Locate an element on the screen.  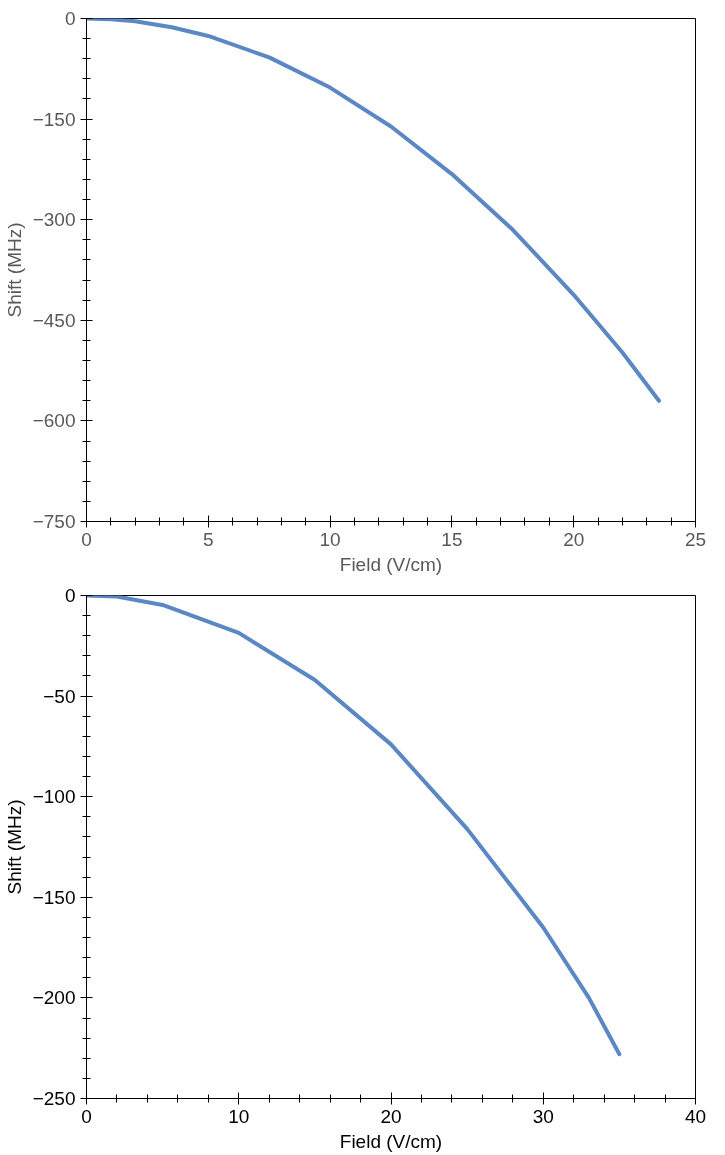
x-tick-label: 5 is located at coordinates (208, 539).